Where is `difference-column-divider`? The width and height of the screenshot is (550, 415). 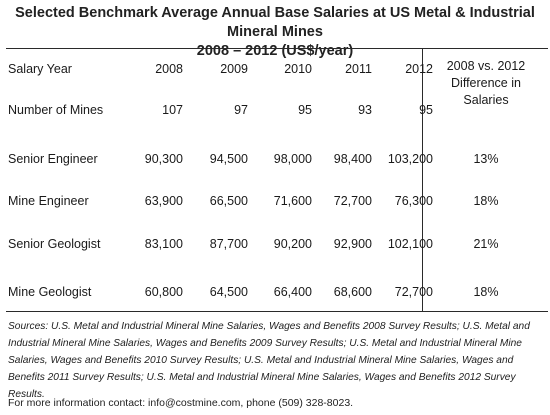
difference-column-divider is located at coordinates (422, 179).